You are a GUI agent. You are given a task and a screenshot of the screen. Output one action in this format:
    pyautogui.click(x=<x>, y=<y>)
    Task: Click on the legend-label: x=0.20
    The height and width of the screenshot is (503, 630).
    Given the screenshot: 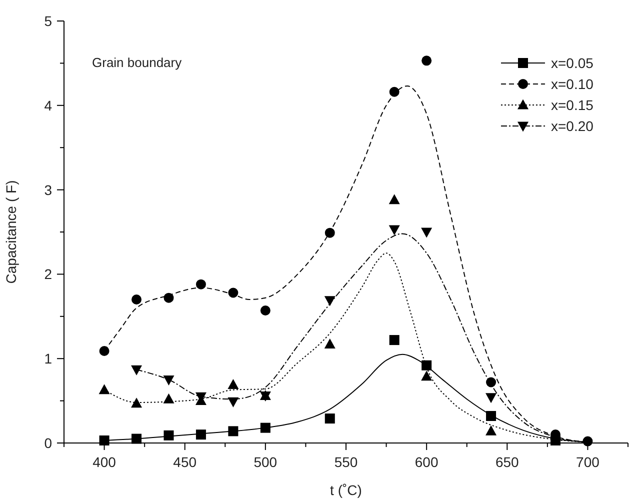 What is the action you would take?
    pyautogui.click(x=572, y=126)
    